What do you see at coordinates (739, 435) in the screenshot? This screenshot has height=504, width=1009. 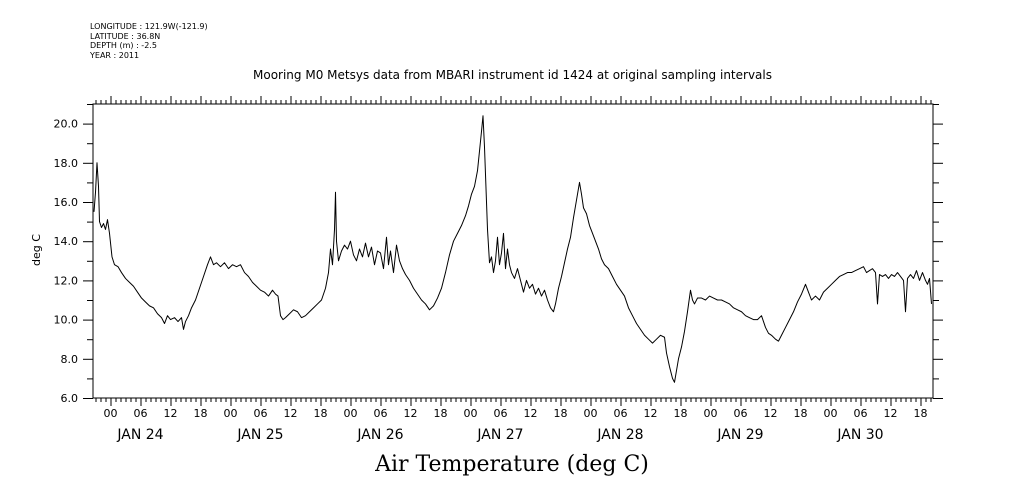 I see `x-date-label: JAN 29` at bounding box center [739, 435].